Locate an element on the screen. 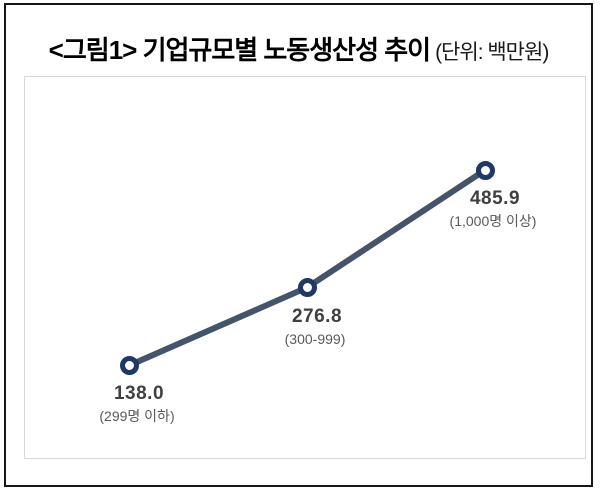 This screenshot has height=503, width=600. data-point-category-label-1: (300-999) is located at coordinates (315, 338).